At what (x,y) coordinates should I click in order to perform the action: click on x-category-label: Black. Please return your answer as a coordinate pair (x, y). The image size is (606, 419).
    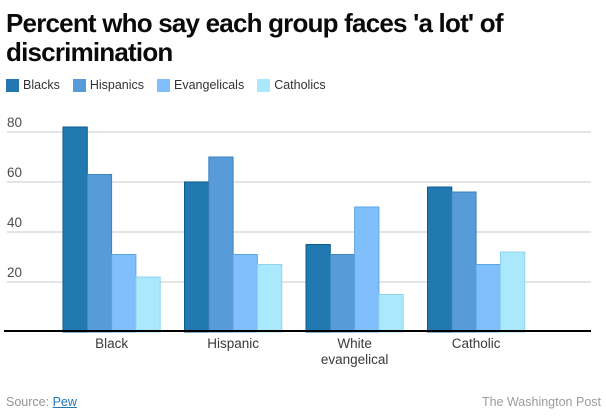
    Looking at the image, I should click on (111, 343).